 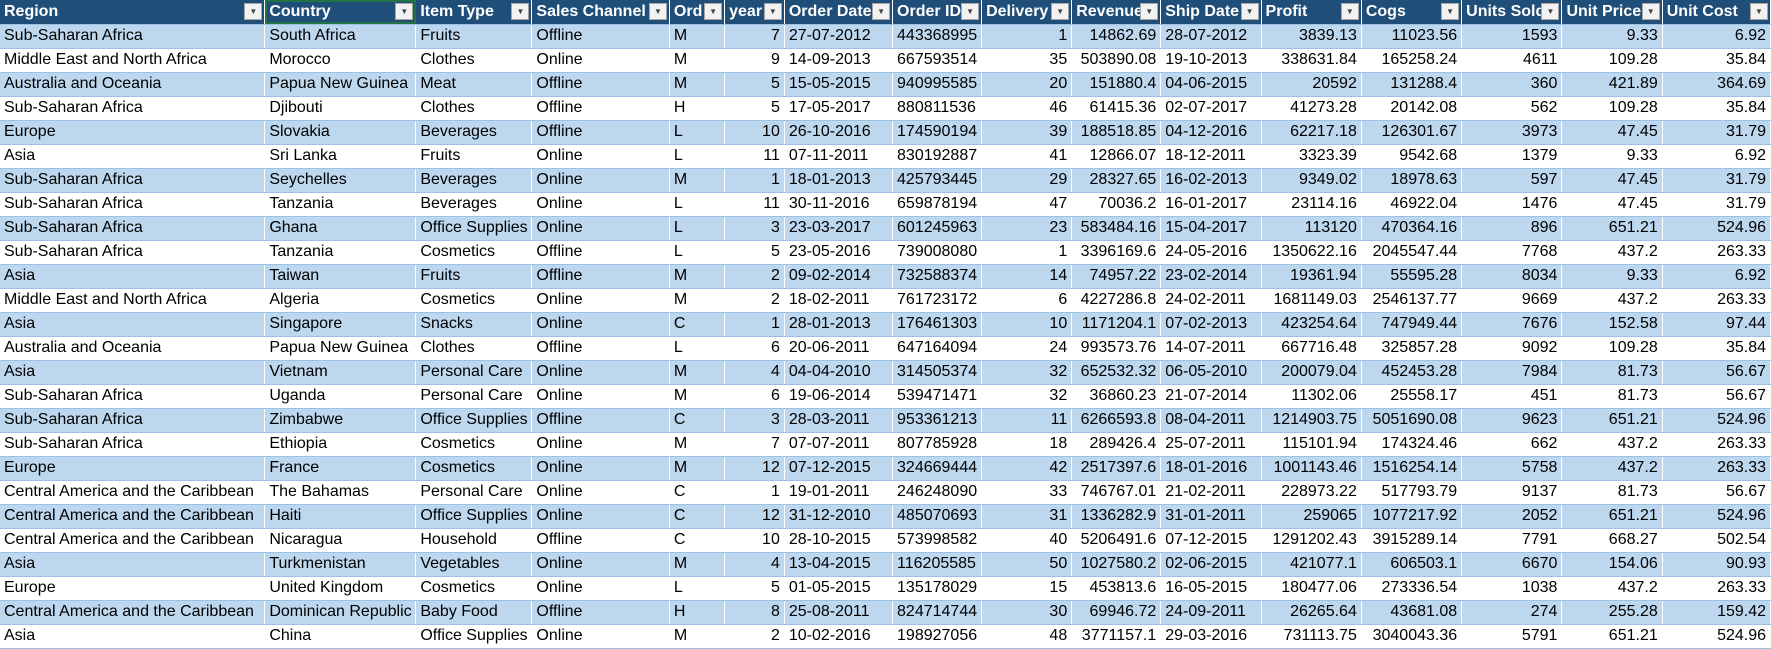 What do you see at coordinates (1311, 276) in the screenshot?
I see `cell-profit: 19361.94` at bounding box center [1311, 276].